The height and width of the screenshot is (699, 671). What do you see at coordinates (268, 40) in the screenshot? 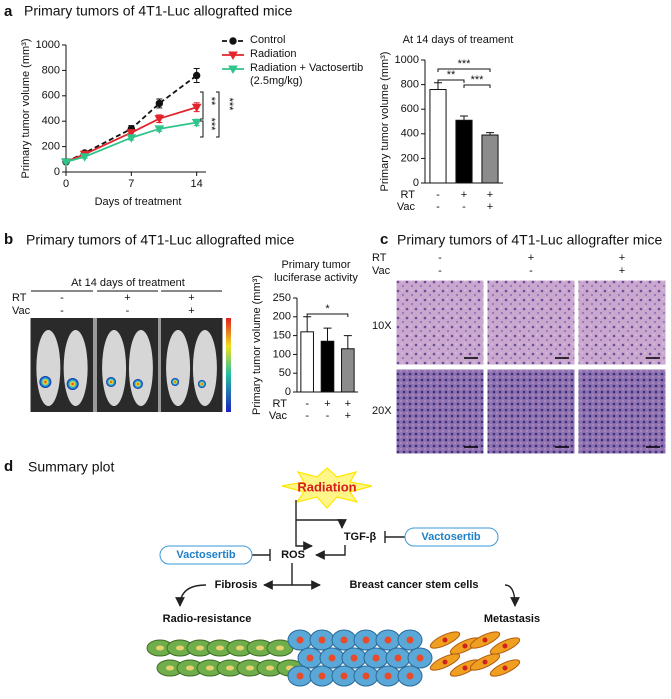
I see `legend-entry: Control` at bounding box center [268, 40].